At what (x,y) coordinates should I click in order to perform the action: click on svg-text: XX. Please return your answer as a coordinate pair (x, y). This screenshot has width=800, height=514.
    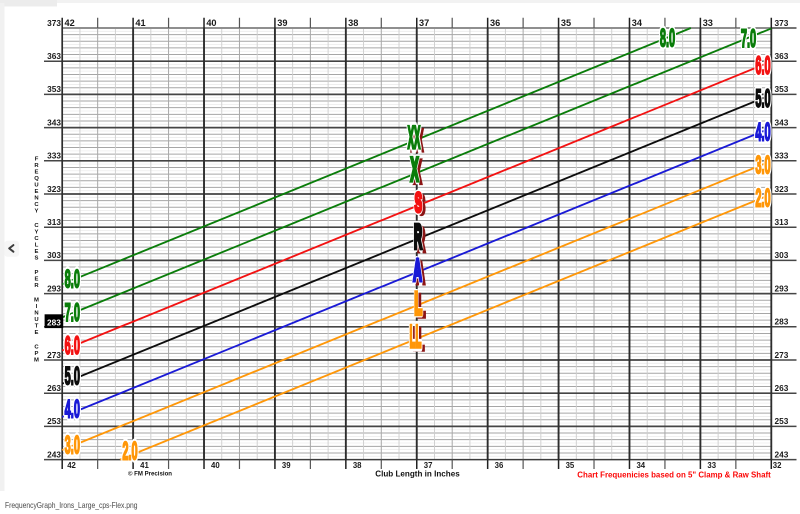
    Looking at the image, I should click on (414, 137).